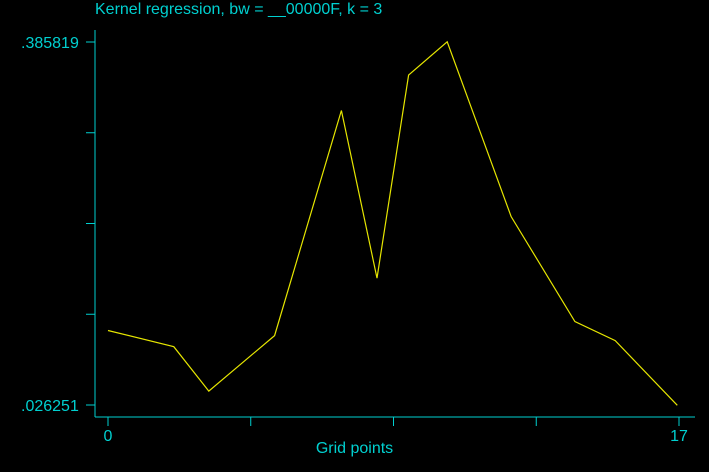 The height and width of the screenshot is (472, 709). What do you see at coordinates (108, 436) in the screenshot?
I see `x-tick-label-min: 0` at bounding box center [108, 436].